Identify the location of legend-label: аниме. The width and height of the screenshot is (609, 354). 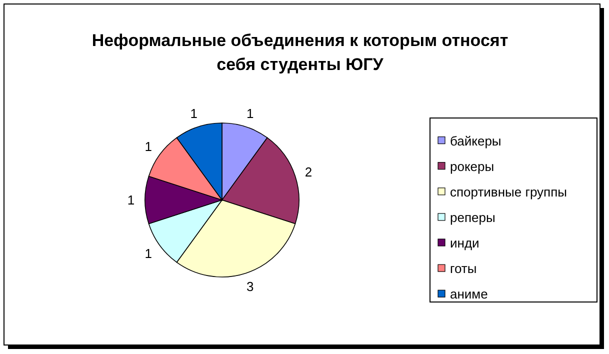
(469, 294).